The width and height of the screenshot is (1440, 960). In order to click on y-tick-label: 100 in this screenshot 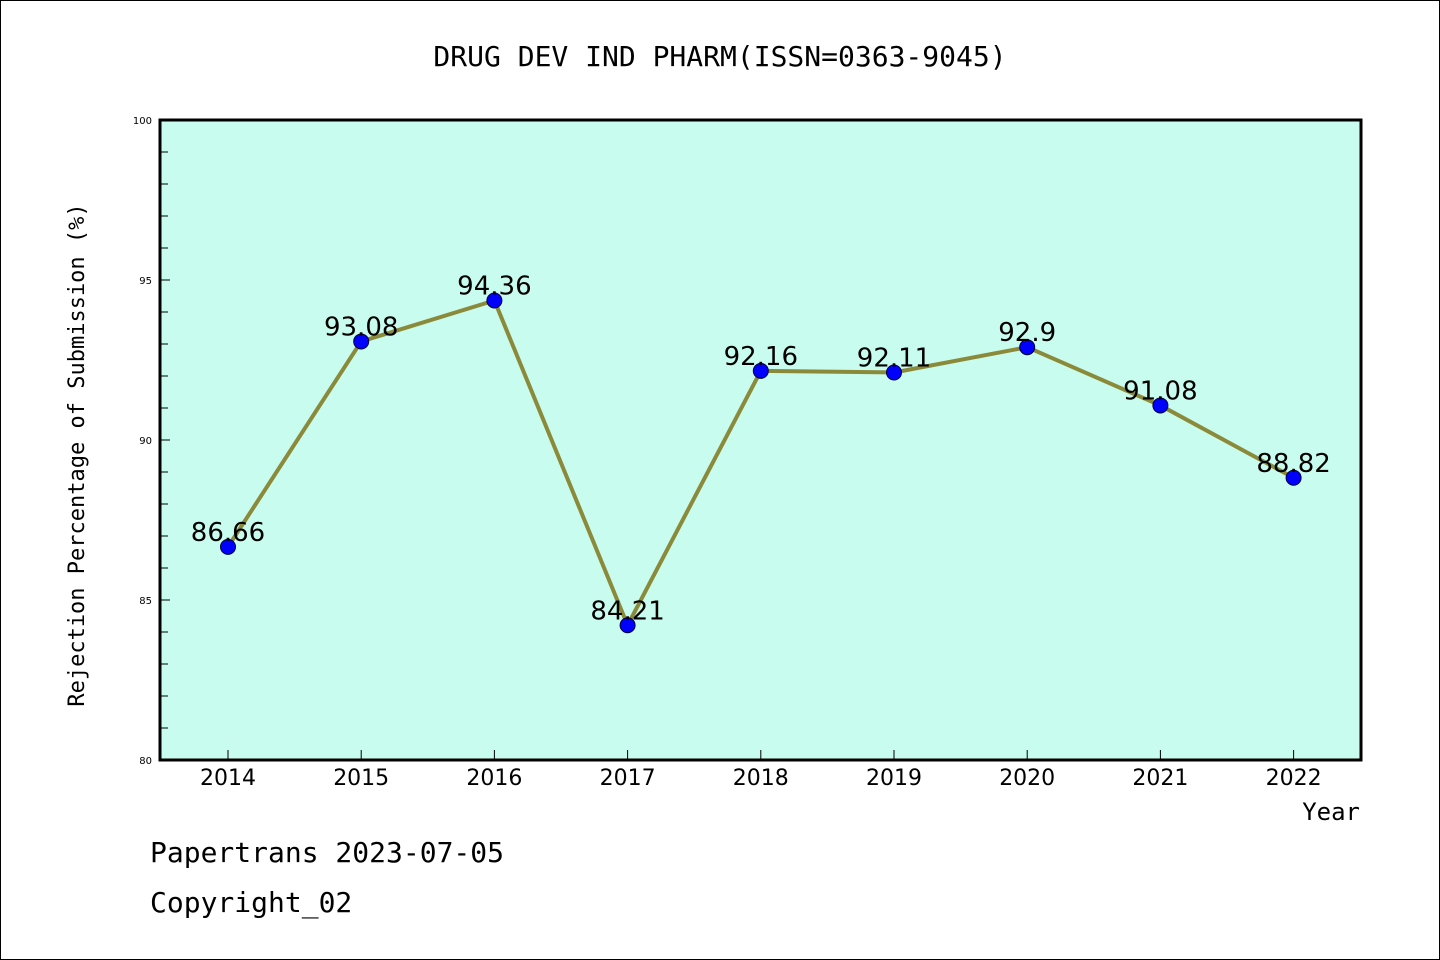, I will do `click(142, 121)`.